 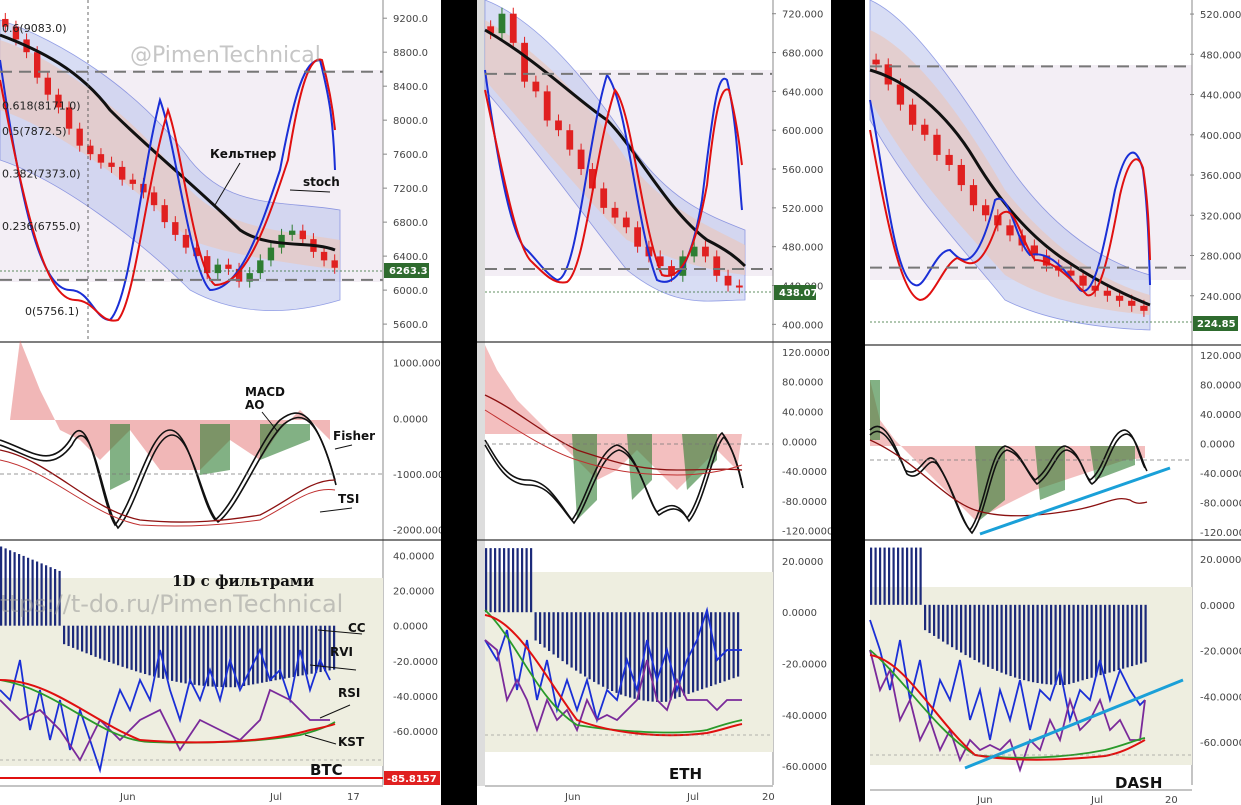 I want to click on eth-osc-tick-label: 0.0000, so click(x=799, y=442).